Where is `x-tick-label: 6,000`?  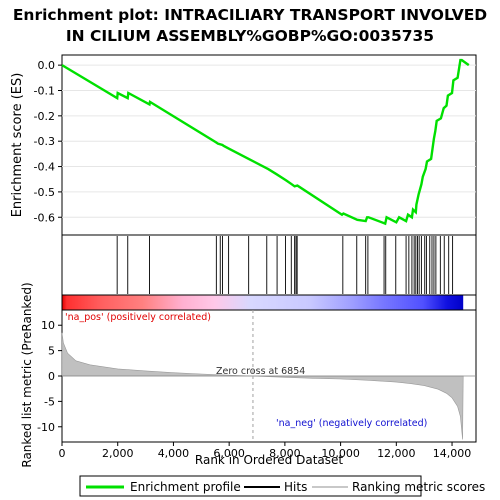
x-tick-label: 6,000 is located at coordinates (229, 453).